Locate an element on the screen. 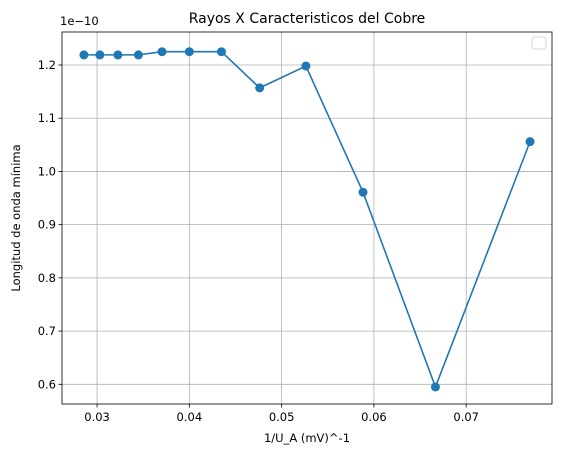  chart-title: Rayos X Caracteristicos del Cobre is located at coordinates (307, 19).